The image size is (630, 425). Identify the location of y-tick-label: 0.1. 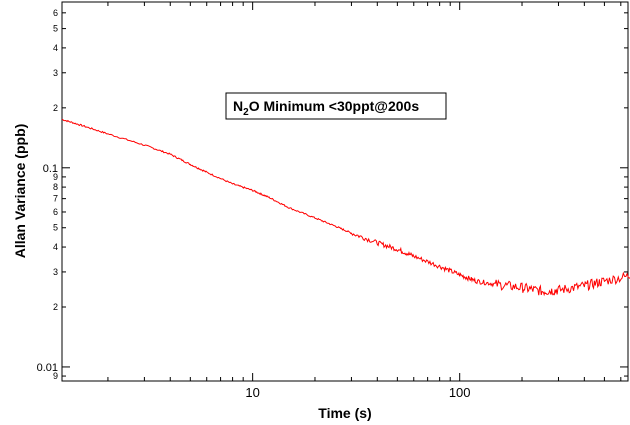
(50, 169).